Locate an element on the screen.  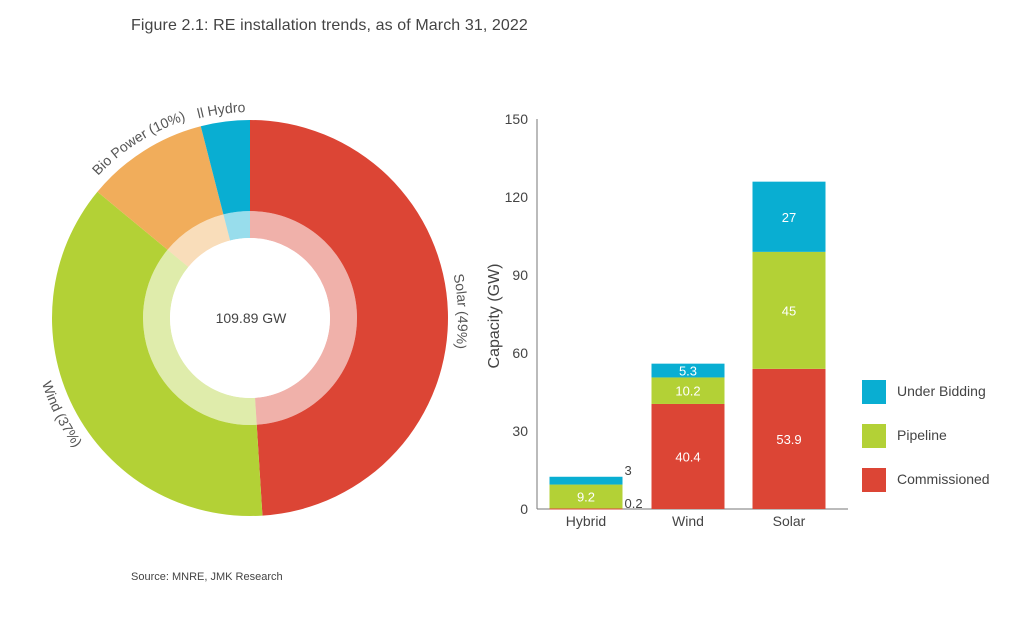
legend-label-commissioned: Commissioned is located at coordinates (943, 479).